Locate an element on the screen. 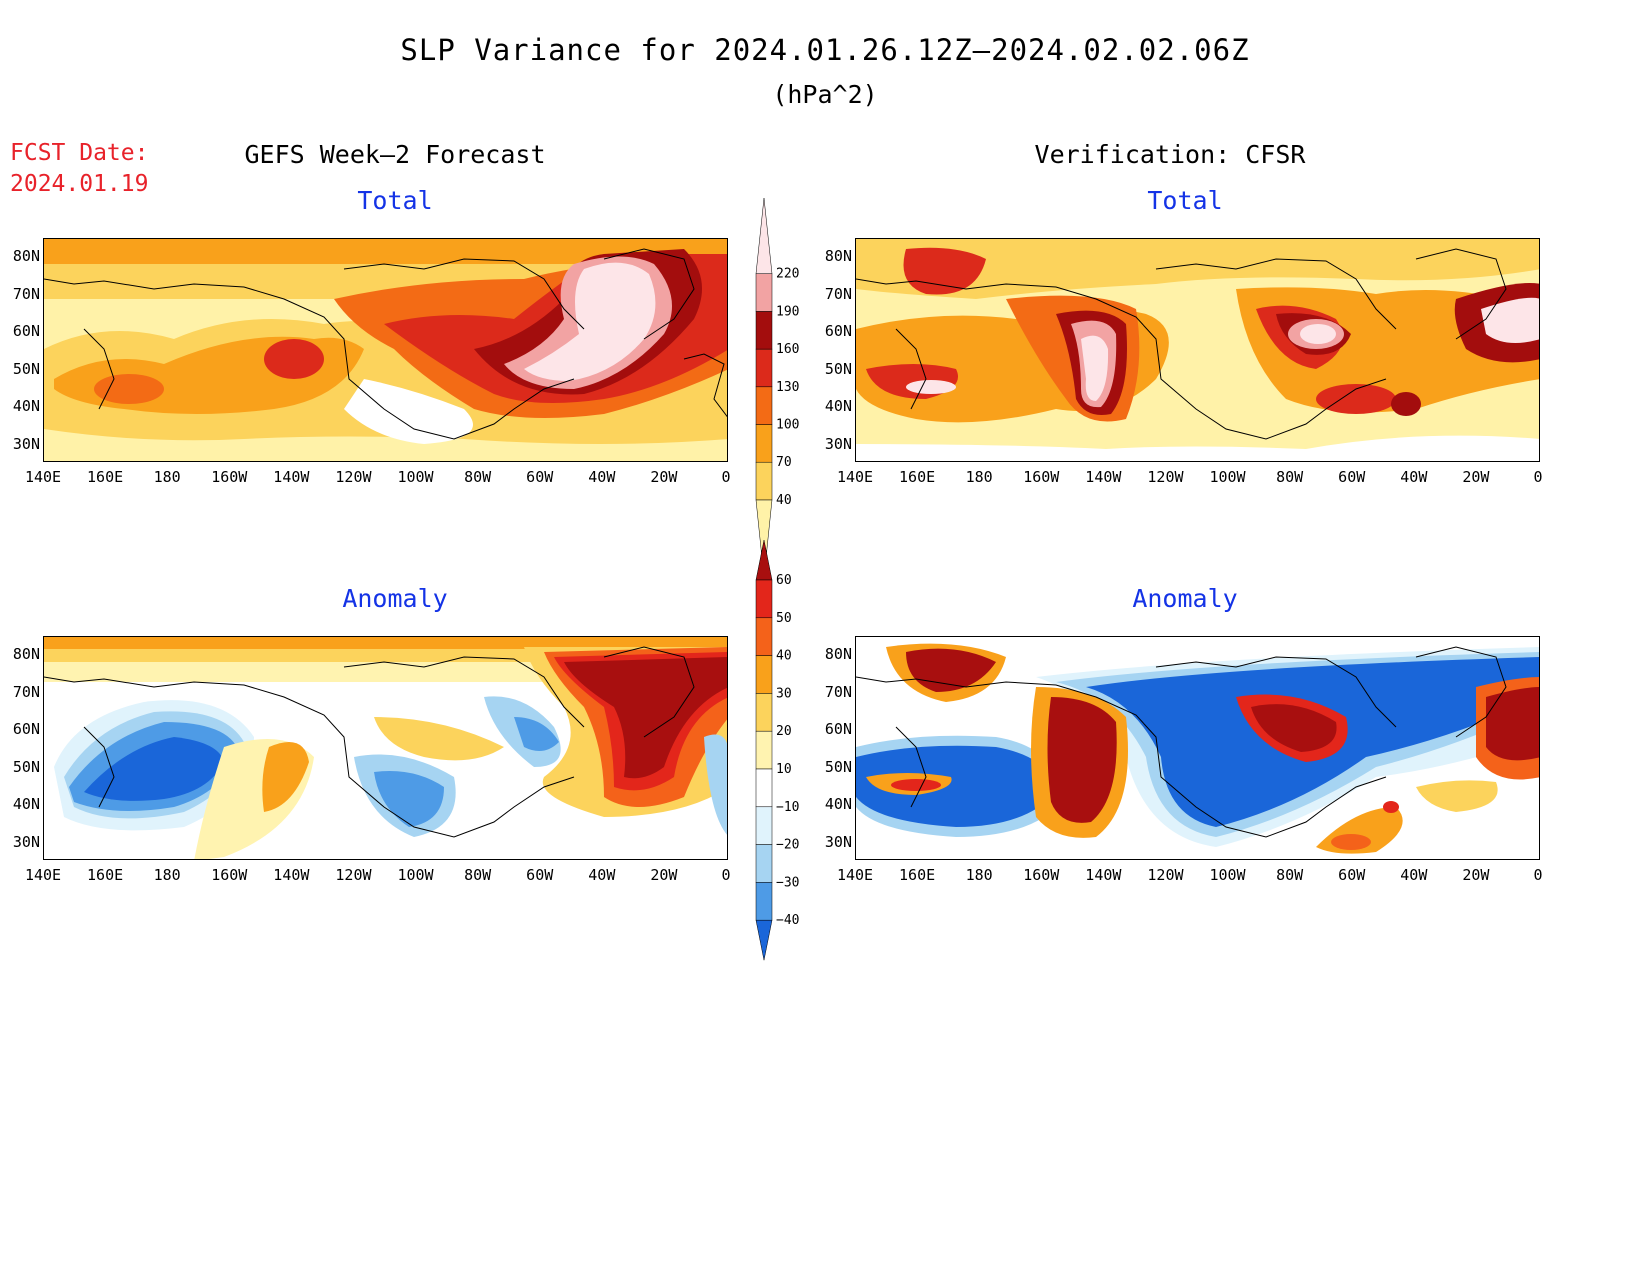 The height and width of the screenshot is (1275, 1650). anomaly-colorbar-label: 50 is located at coordinates (784, 618).